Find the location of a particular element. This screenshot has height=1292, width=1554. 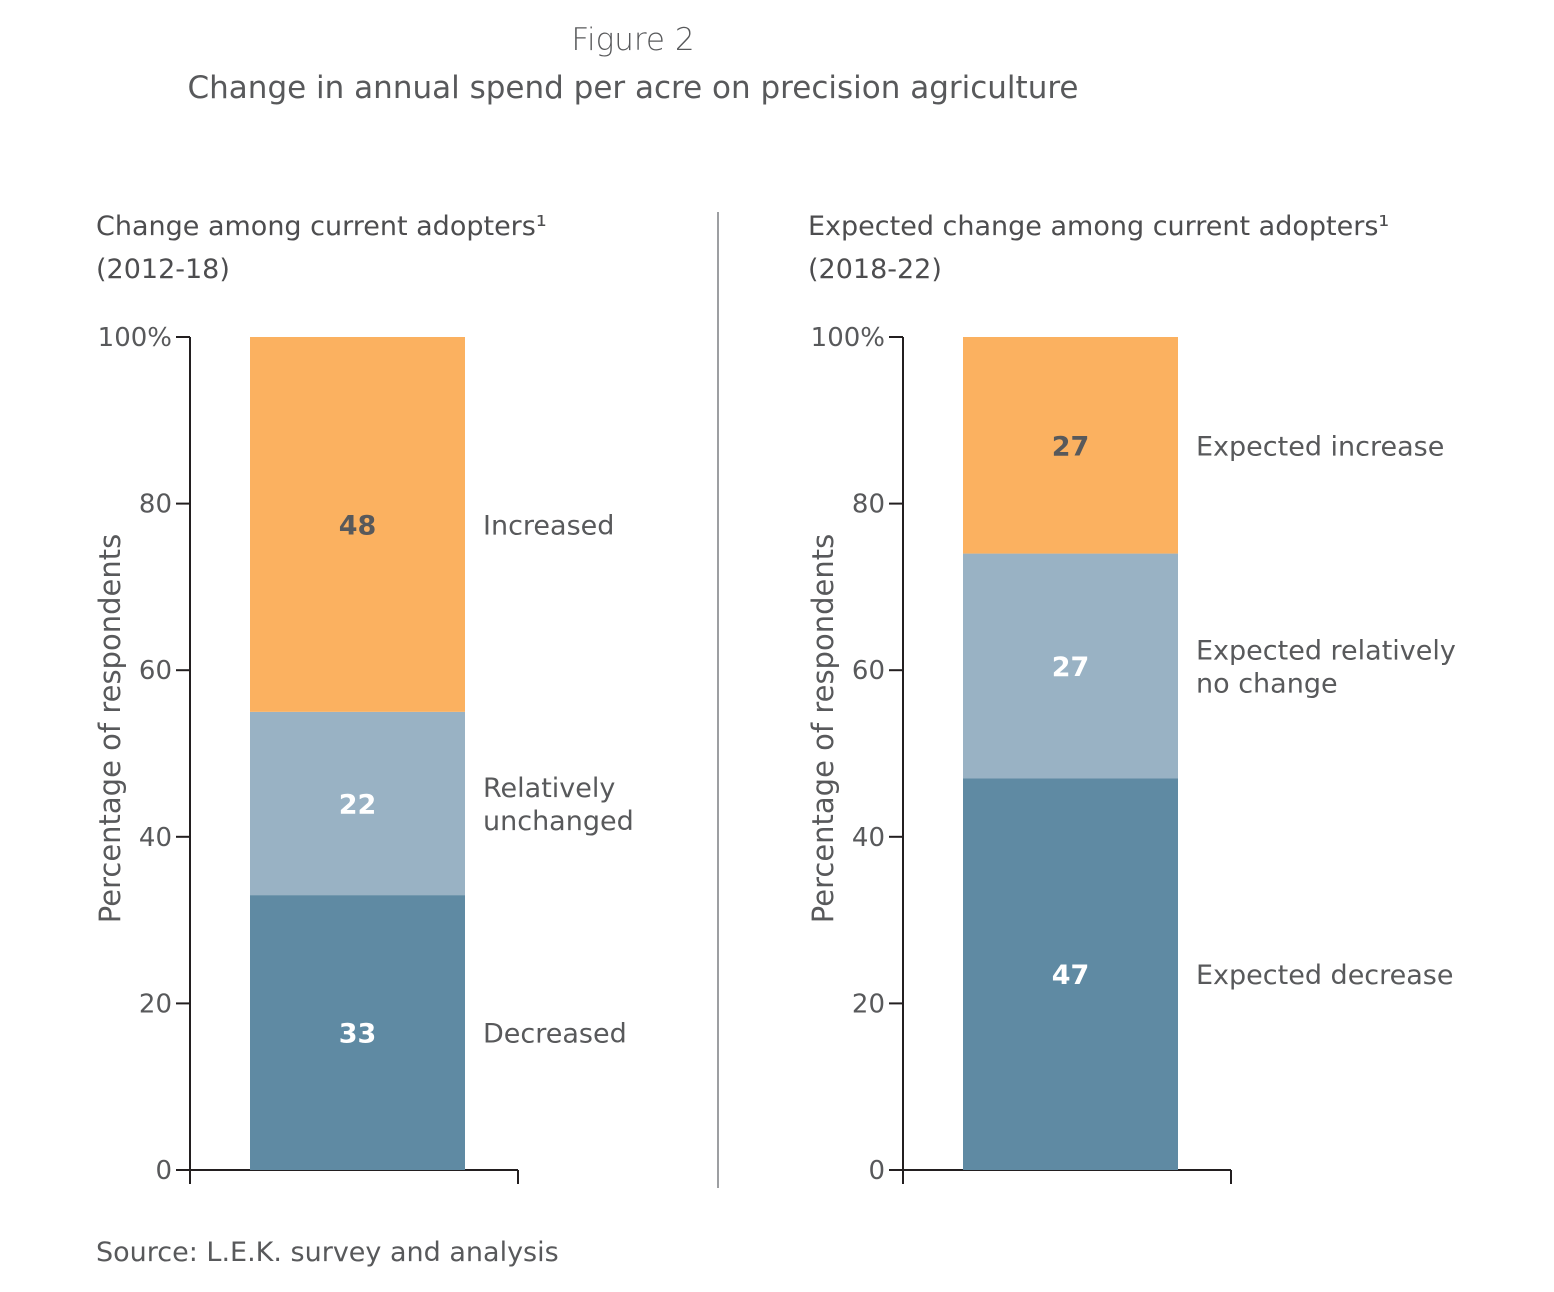

series-label-line-right: Expected increase is located at coordinates (1320, 446).